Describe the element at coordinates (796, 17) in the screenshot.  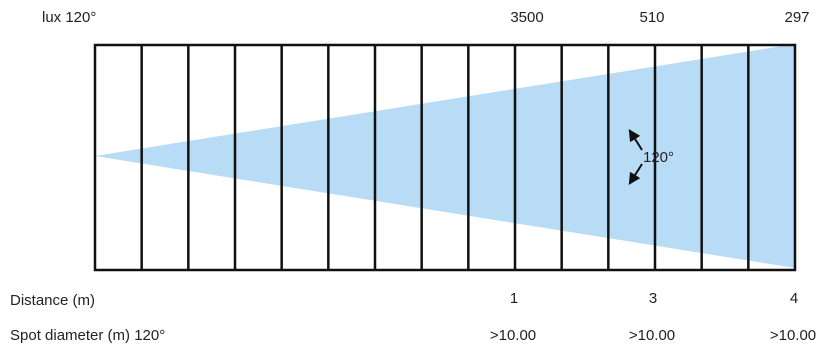
I see `lux-value: 297` at that location.